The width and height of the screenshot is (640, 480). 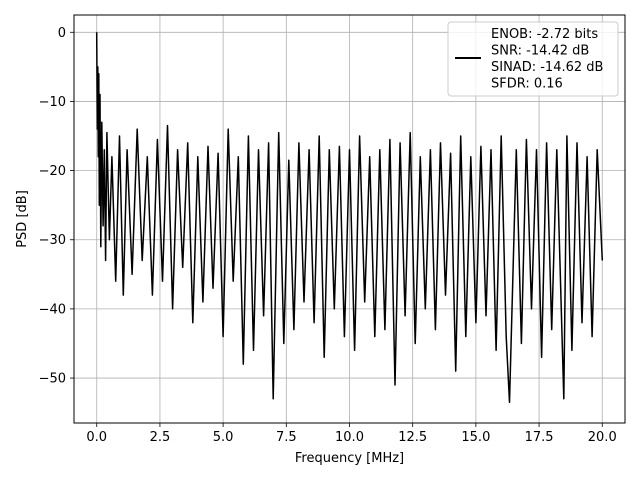 What do you see at coordinates (22, 219) in the screenshot?
I see `y-axis-label: PSD [dB]` at bounding box center [22, 219].